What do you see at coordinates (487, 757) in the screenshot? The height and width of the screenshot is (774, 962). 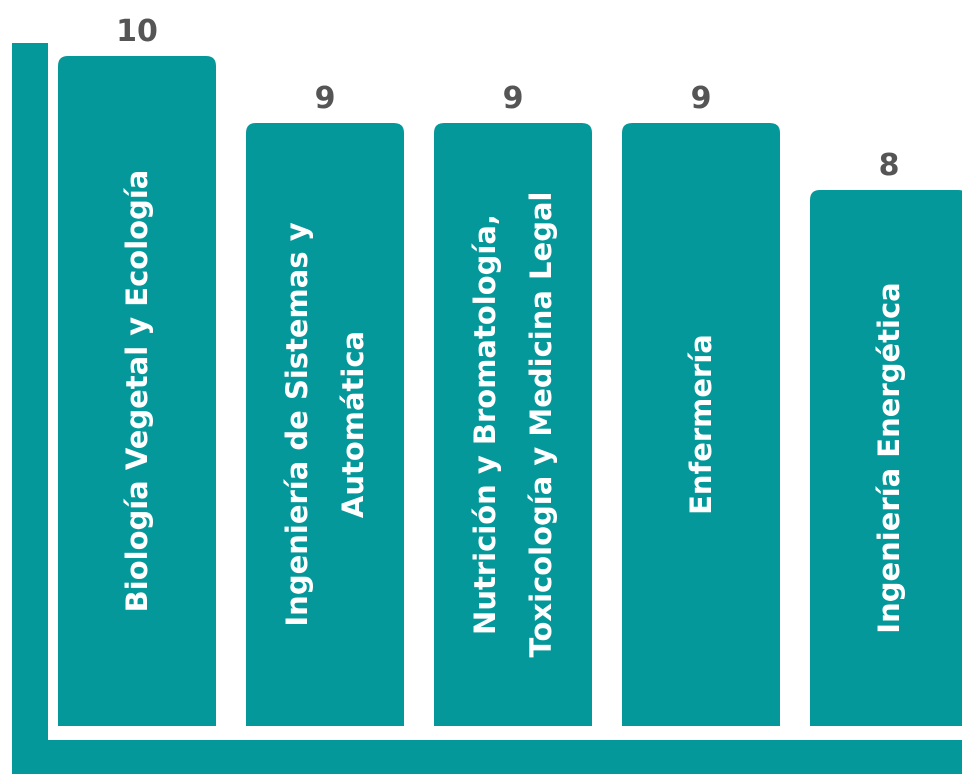 I see `x-axis-line` at bounding box center [487, 757].